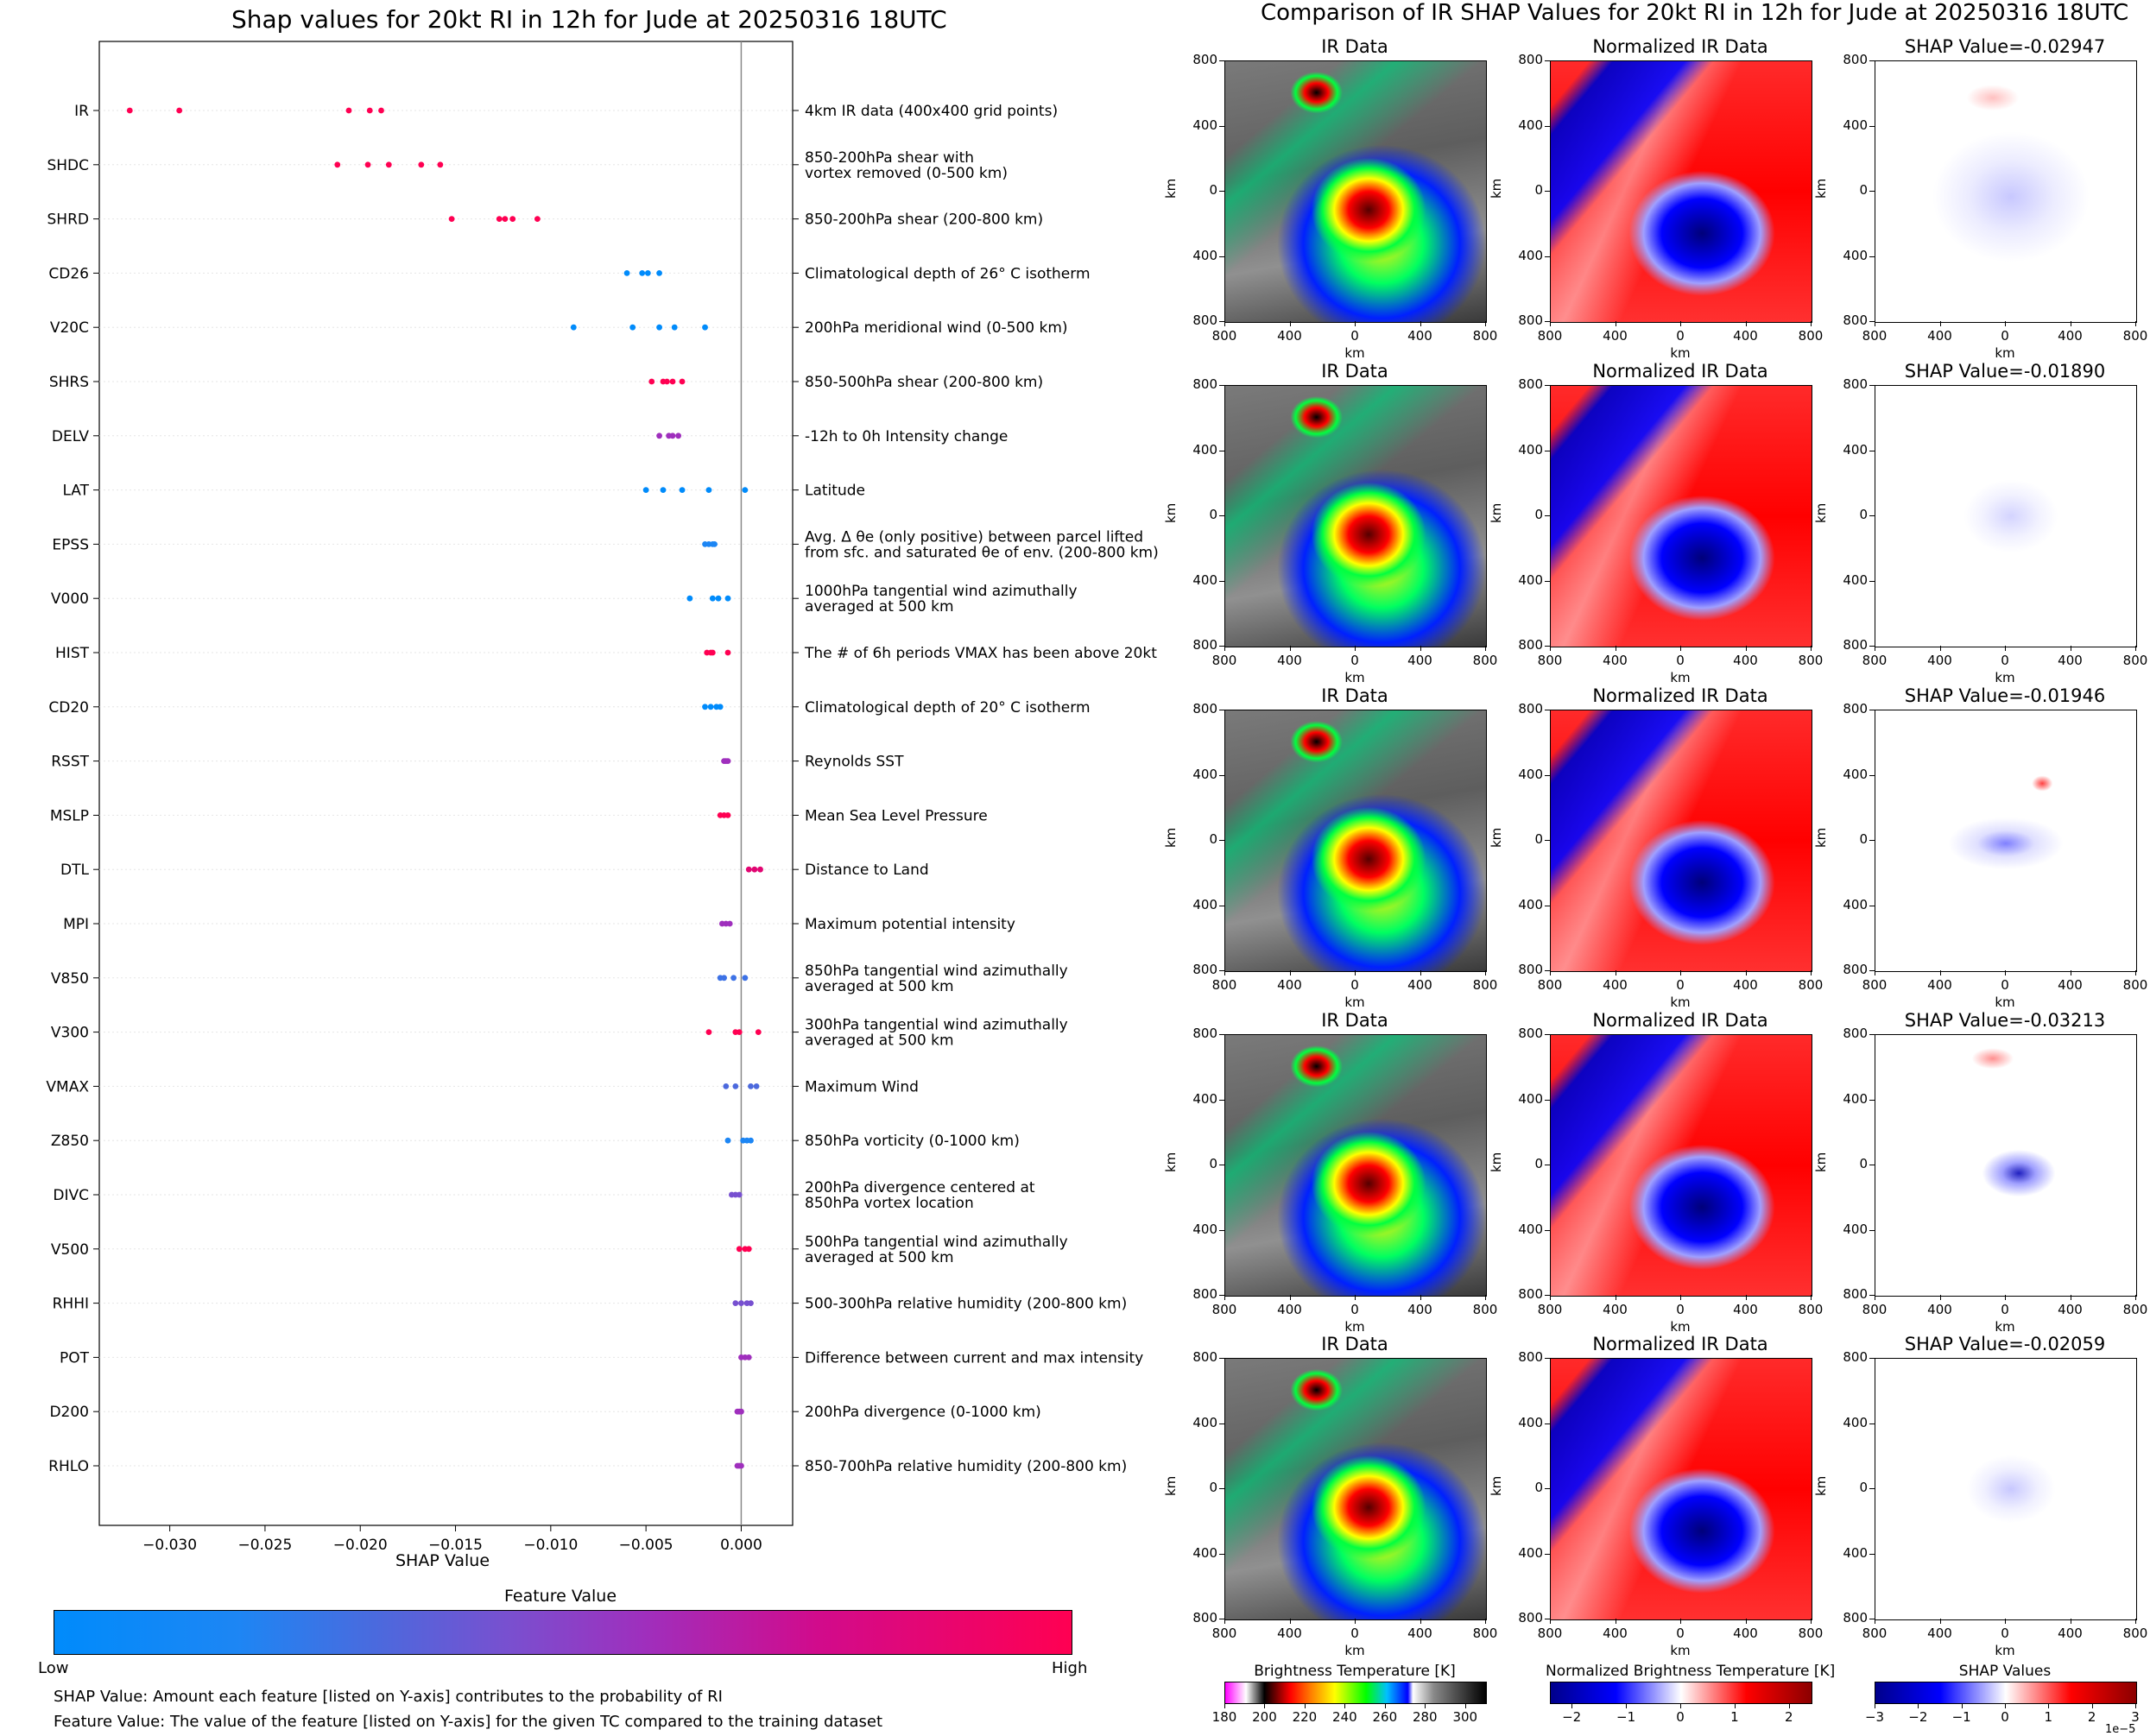 The height and width of the screenshot is (1736, 2150). What do you see at coordinates (72, 653) in the screenshot?
I see `feature-name-hist: HIST` at bounding box center [72, 653].